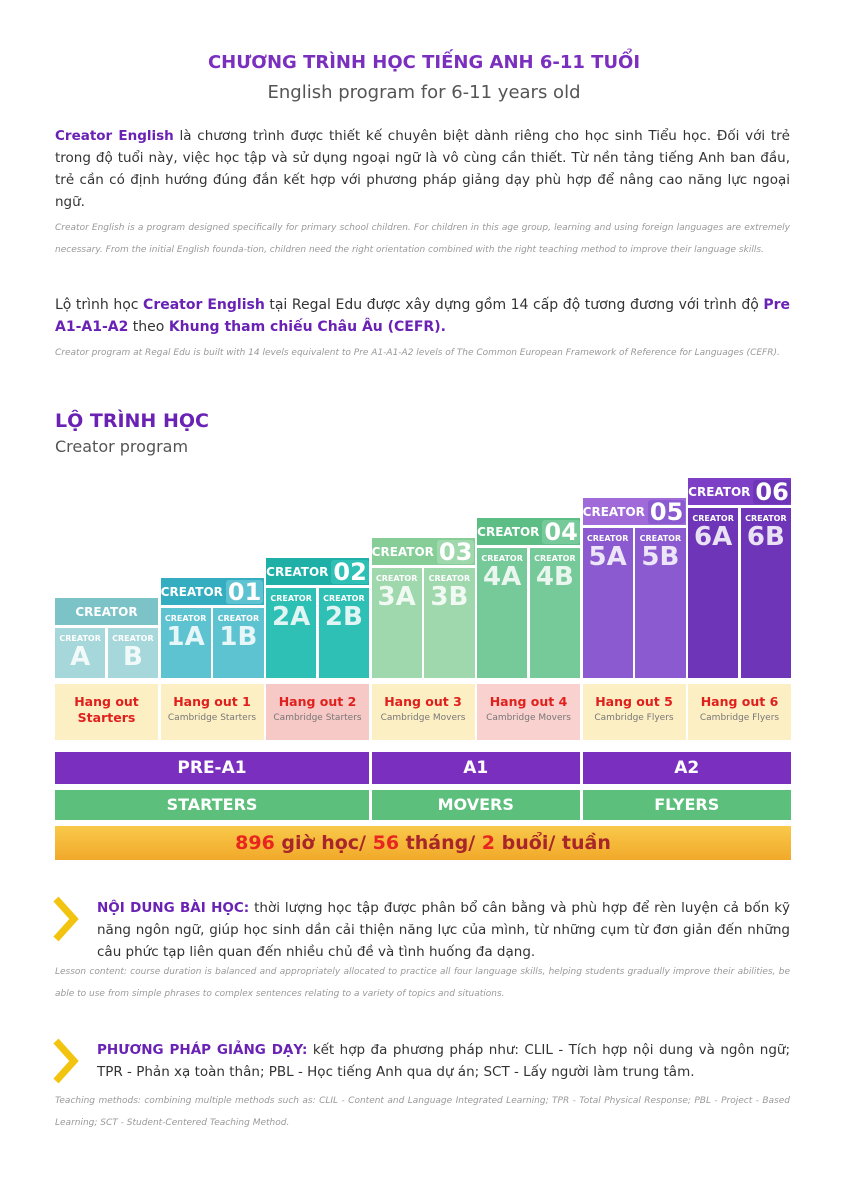 The width and height of the screenshot is (848, 1200). I want to click on level-header: CREATOR 01, so click(212, 591).